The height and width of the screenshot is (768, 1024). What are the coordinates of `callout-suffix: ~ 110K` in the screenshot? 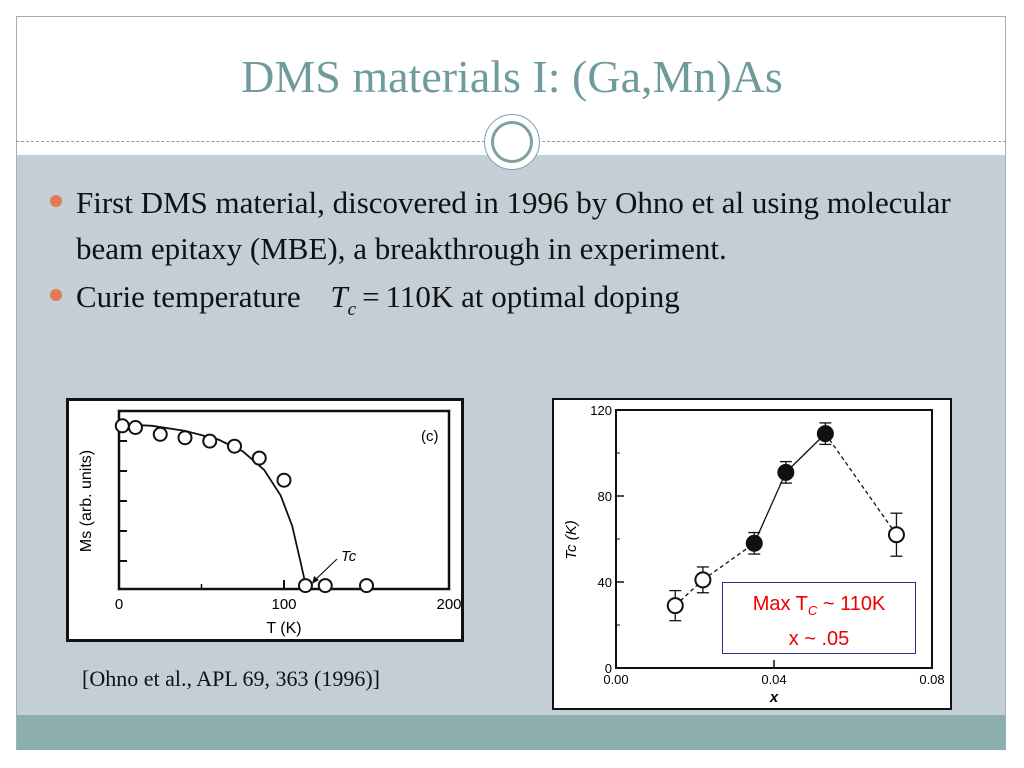 It's located at (851, 604).